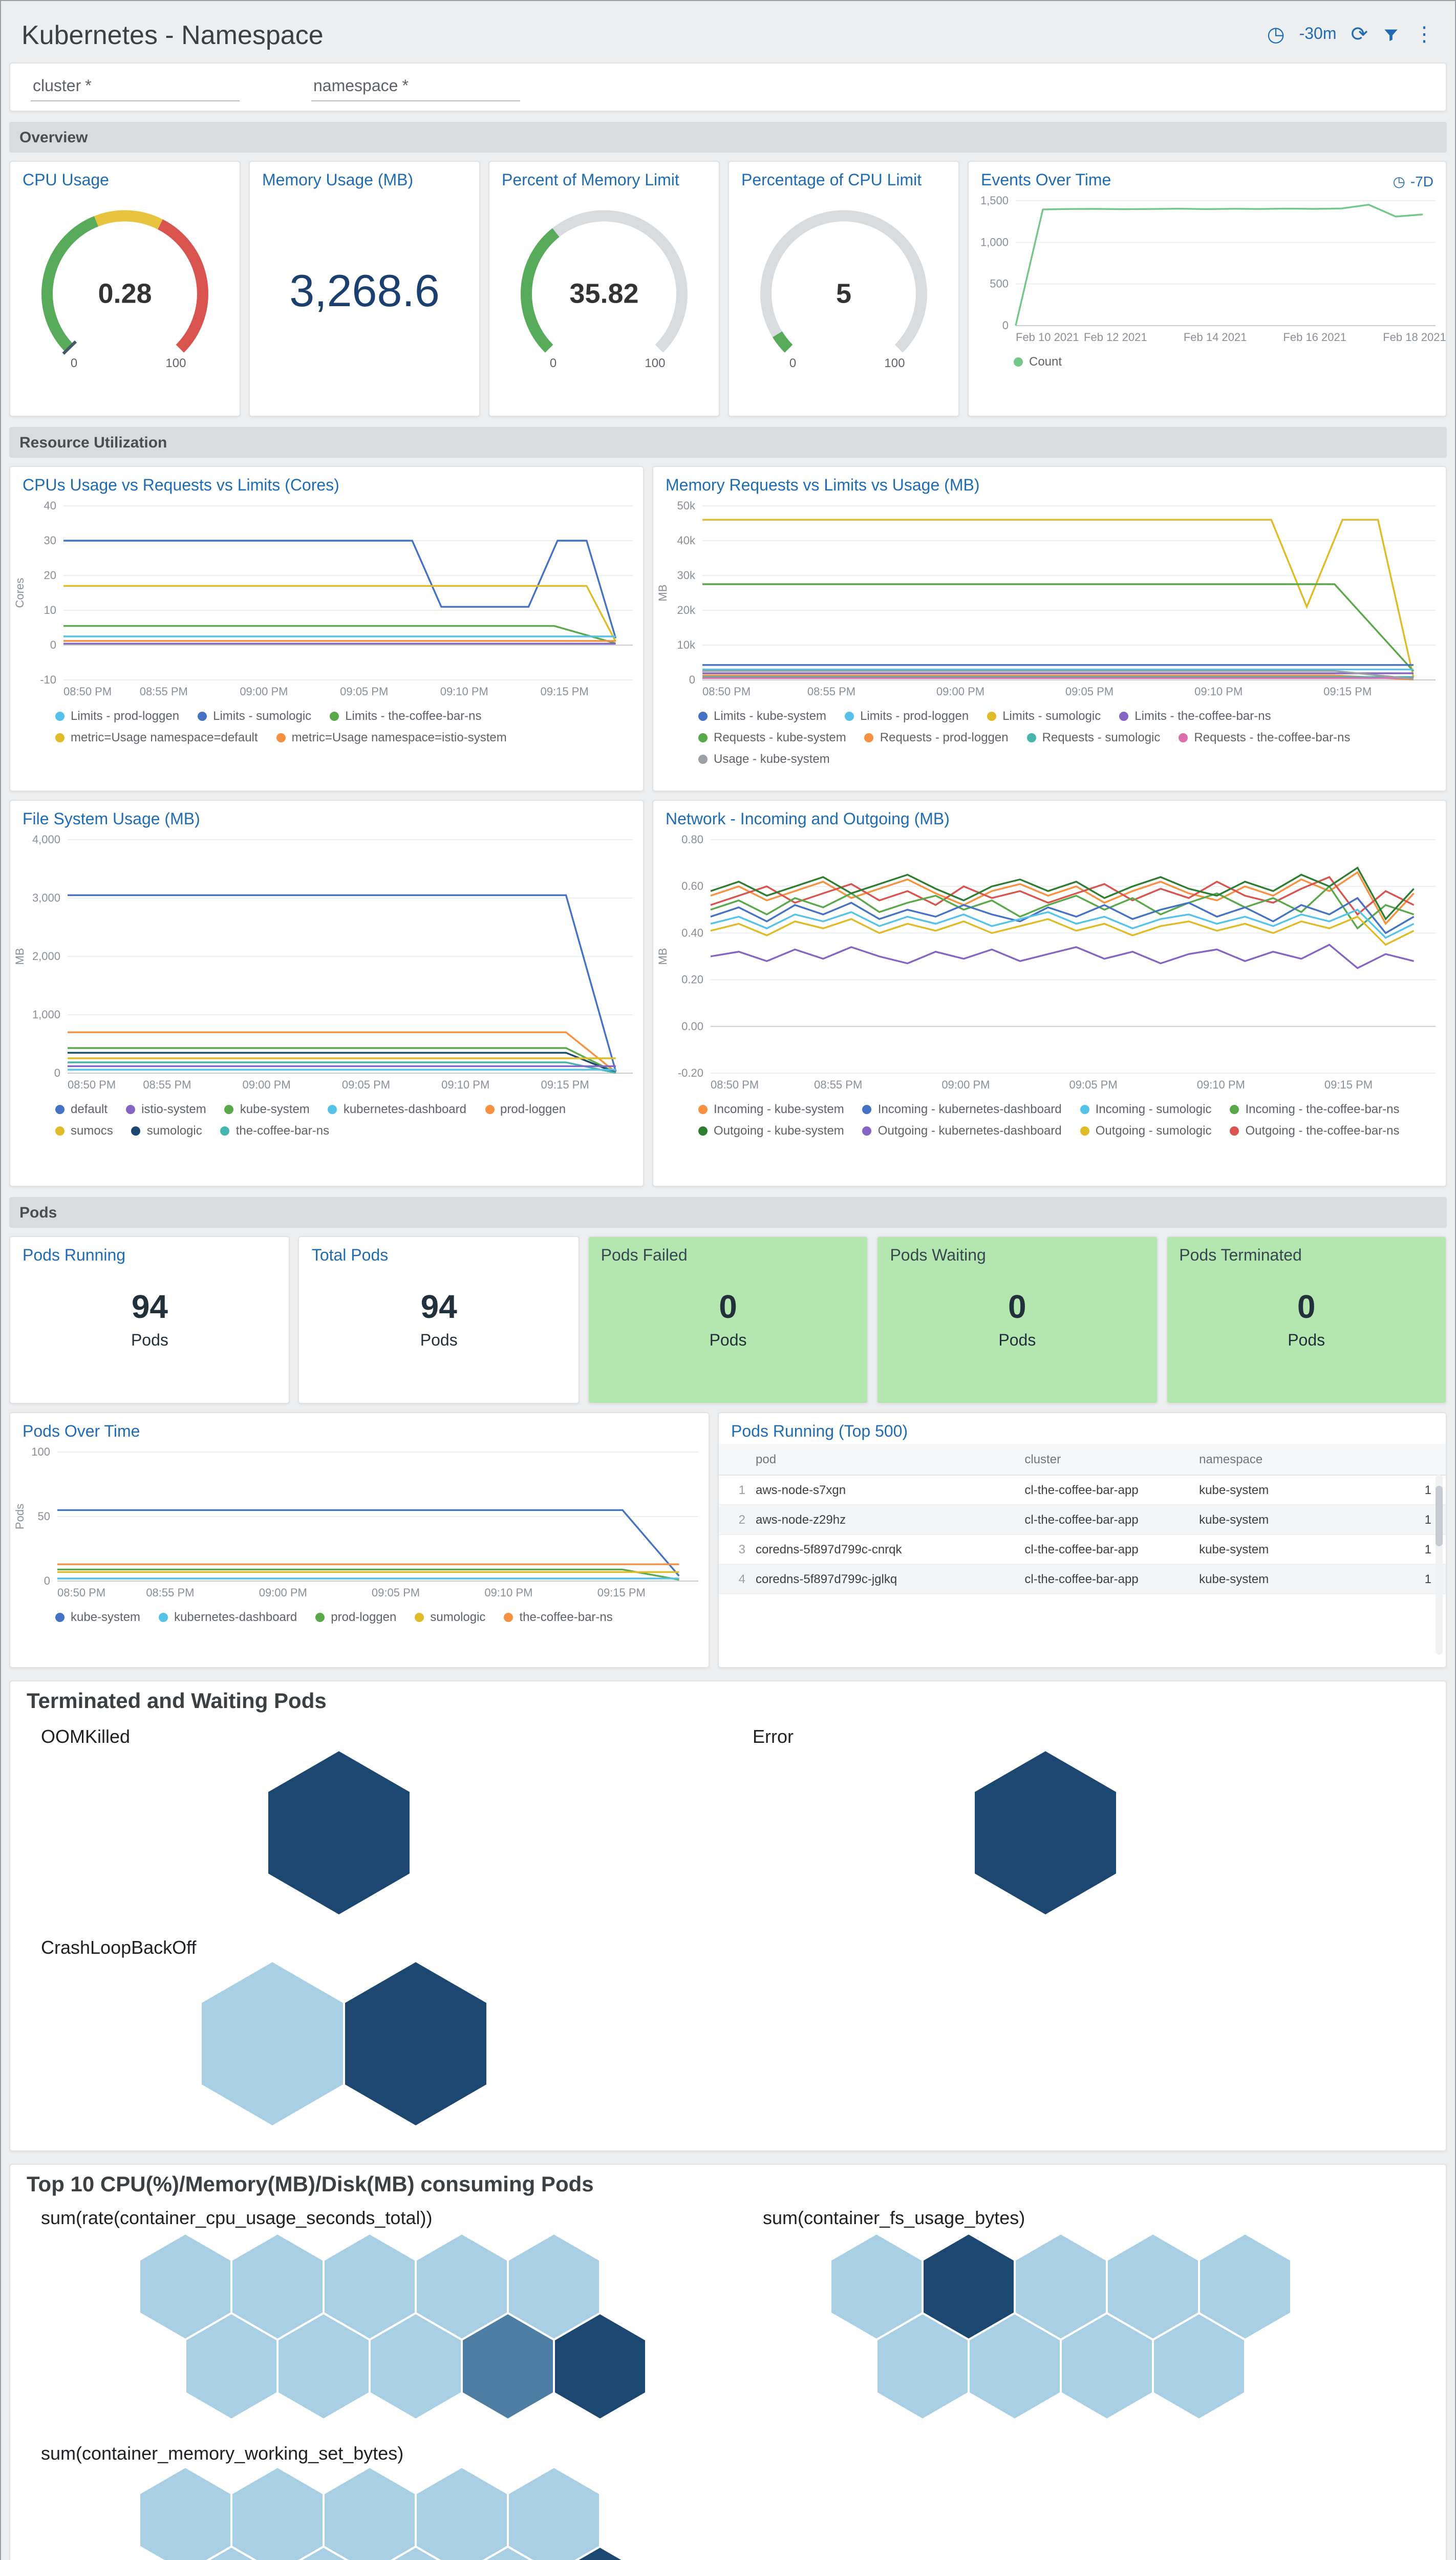 The width and height of the screenshot is (1456, 2560). What do you see at coordinates (604, 290) in the screenshot?
I see `memory-limit-gauge: 35.82 0 100` at bounding box center [604, 290].